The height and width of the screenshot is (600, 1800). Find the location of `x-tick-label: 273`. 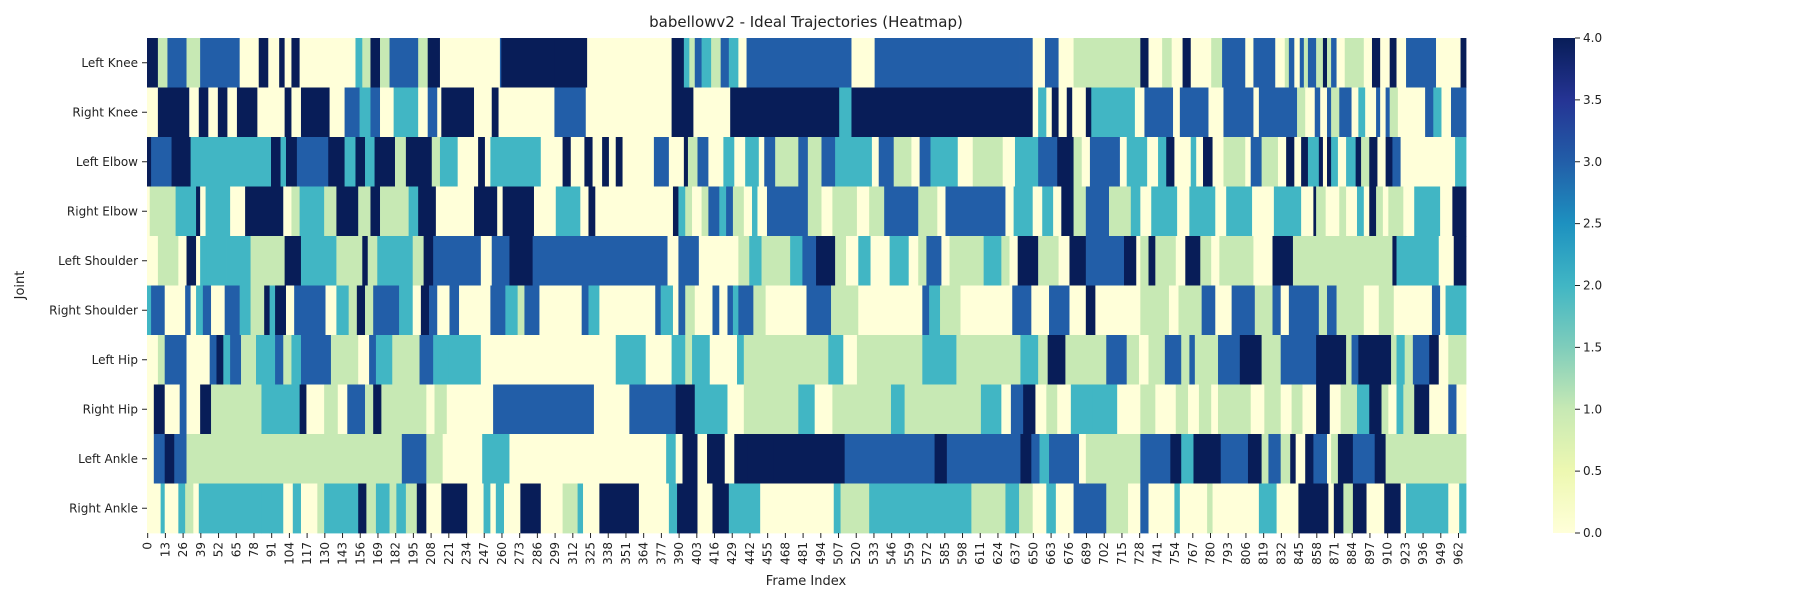

x-tick-label: 273 is located at coordinates (520, 553).